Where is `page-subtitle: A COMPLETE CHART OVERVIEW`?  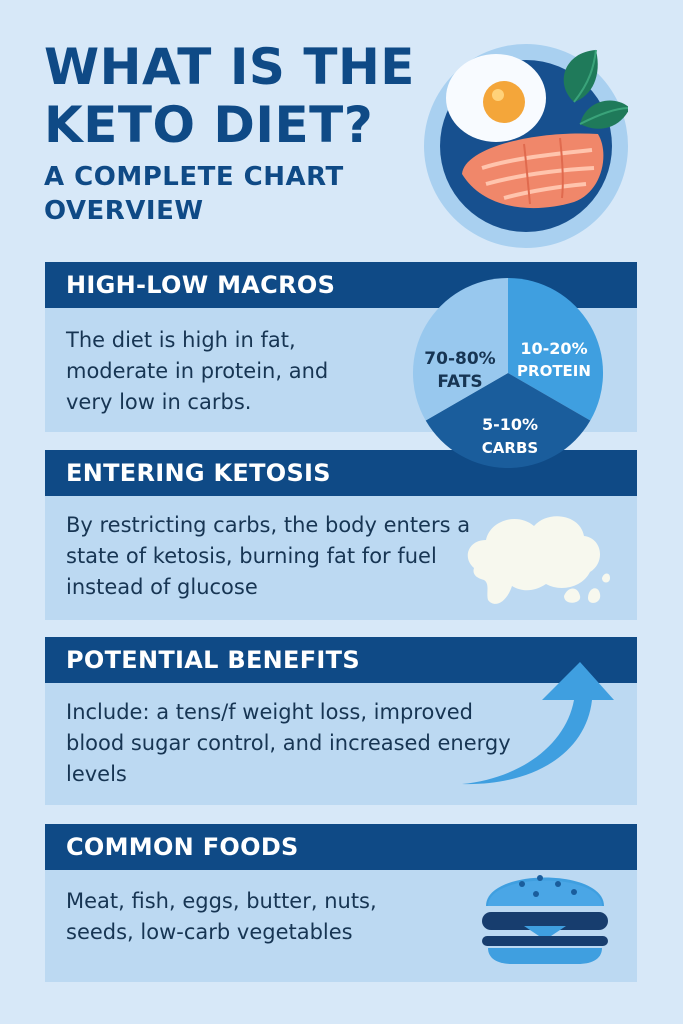
page-subtitle: A COMPLETE CHART OVERVIEW is located at coordinates (239, 194).